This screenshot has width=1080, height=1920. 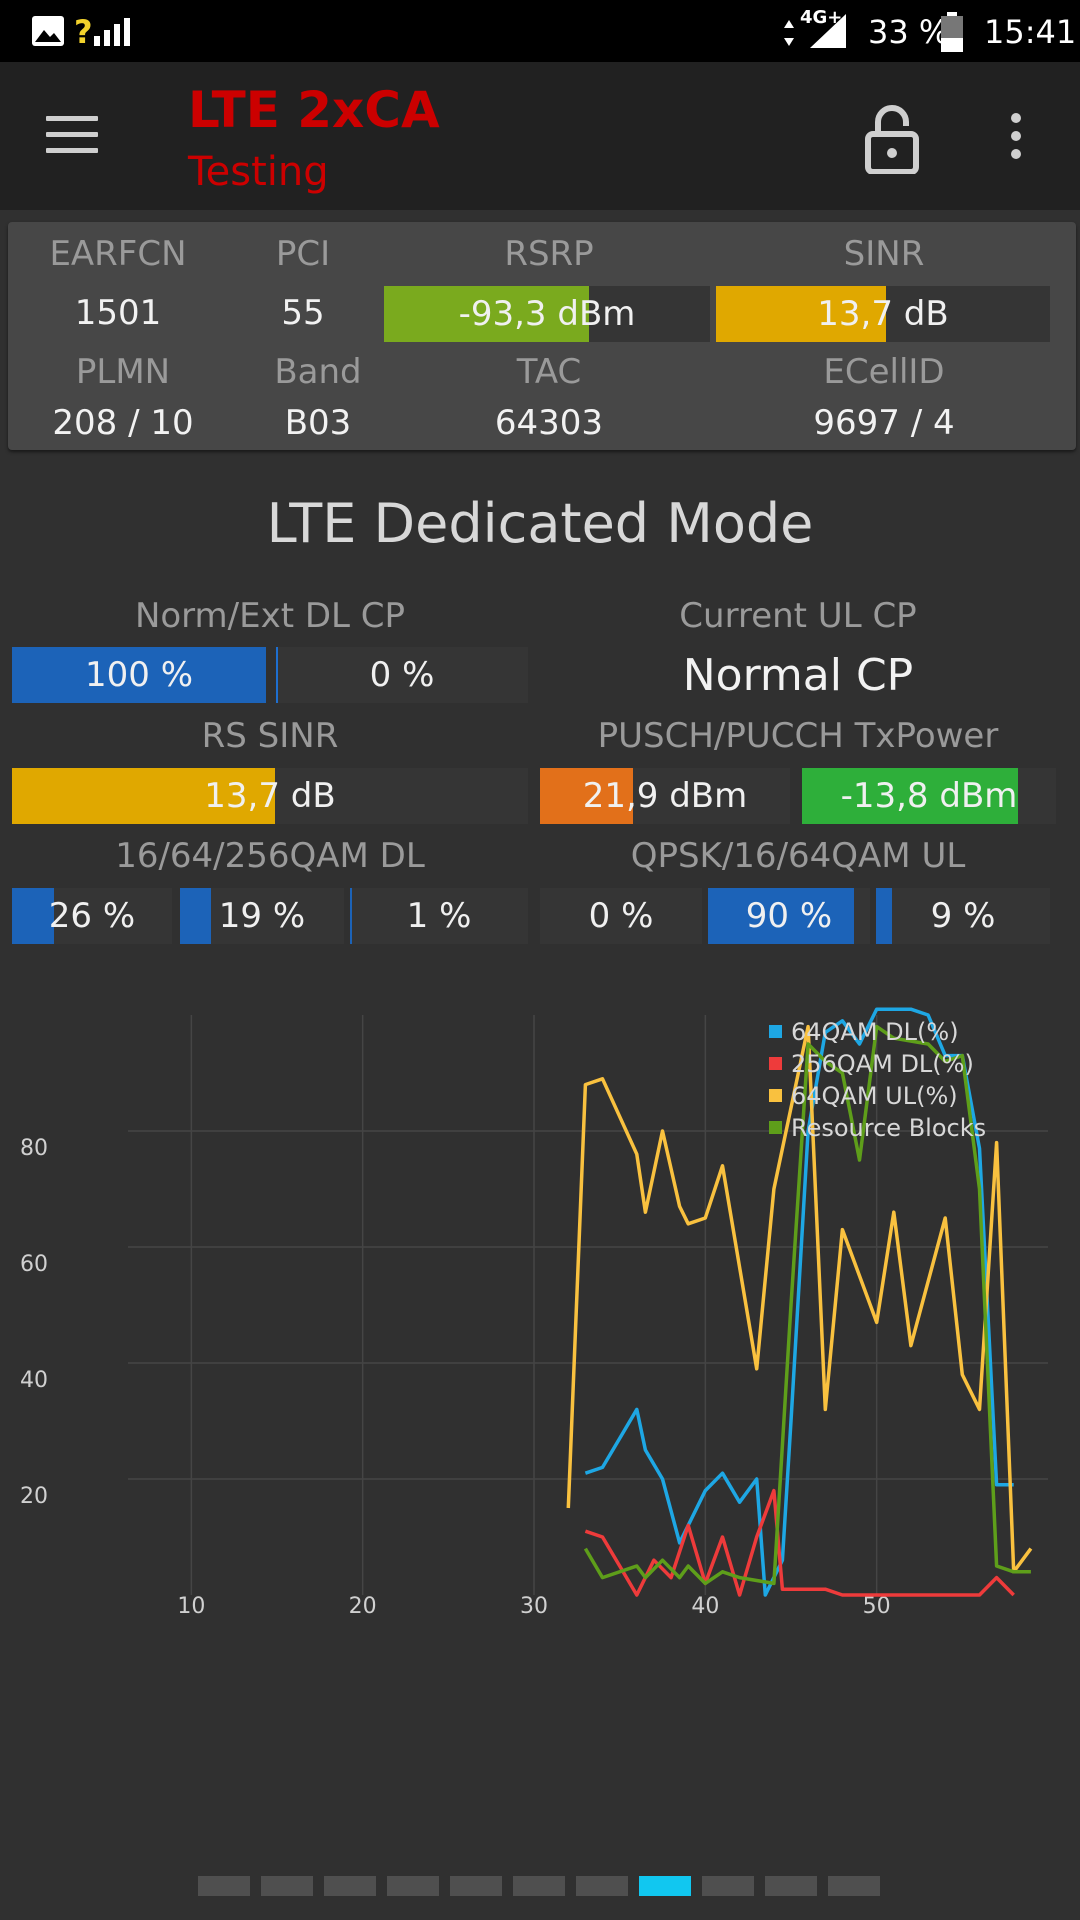 I want to click on qam-dl-16-bar: 26 %, so click(x=92, y=916).